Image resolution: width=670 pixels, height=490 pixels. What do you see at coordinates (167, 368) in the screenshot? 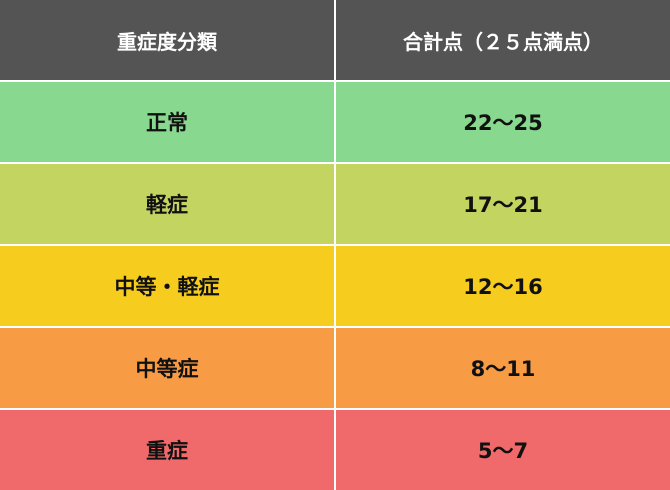
I see `row-severity: 中等症` at bounding box center [167, 368].